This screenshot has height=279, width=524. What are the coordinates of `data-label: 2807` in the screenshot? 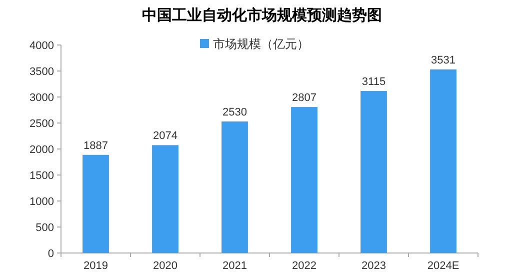 It's located at (304, 98).